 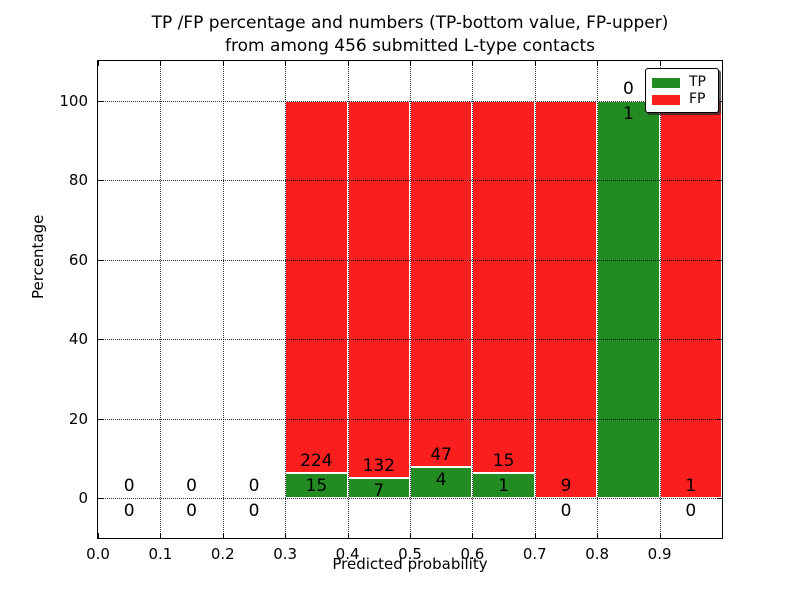 I want to click on legend-row-fp: FP, so click(x=682, y=99).